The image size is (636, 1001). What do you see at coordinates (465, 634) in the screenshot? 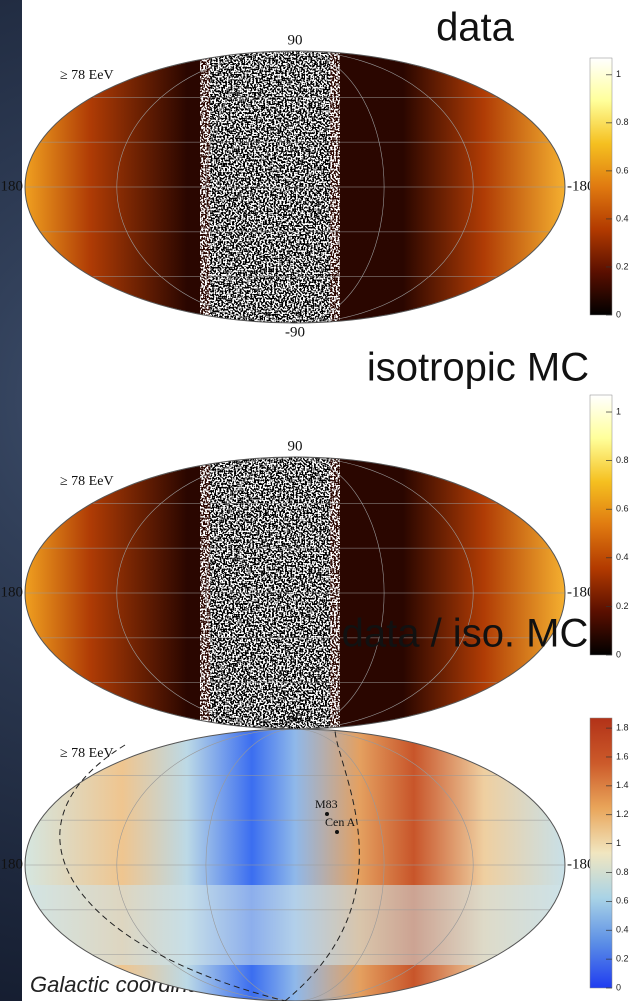
I see `panel-title: data / iso. MC` at bounding box center [465, 634].